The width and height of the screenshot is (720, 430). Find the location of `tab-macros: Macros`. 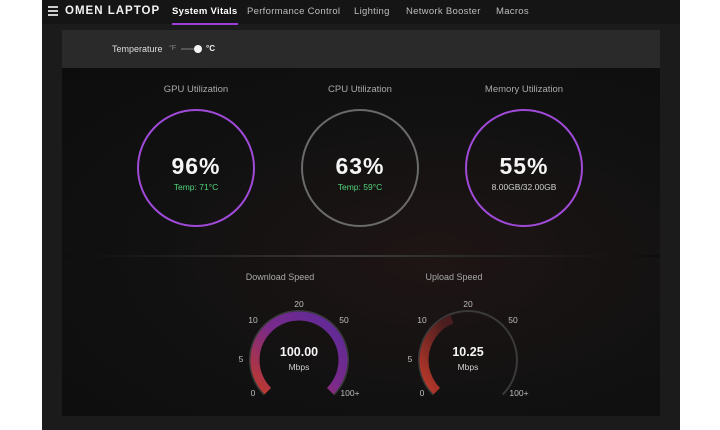

tab-macros: Macros is located at coordinates (512, 11).